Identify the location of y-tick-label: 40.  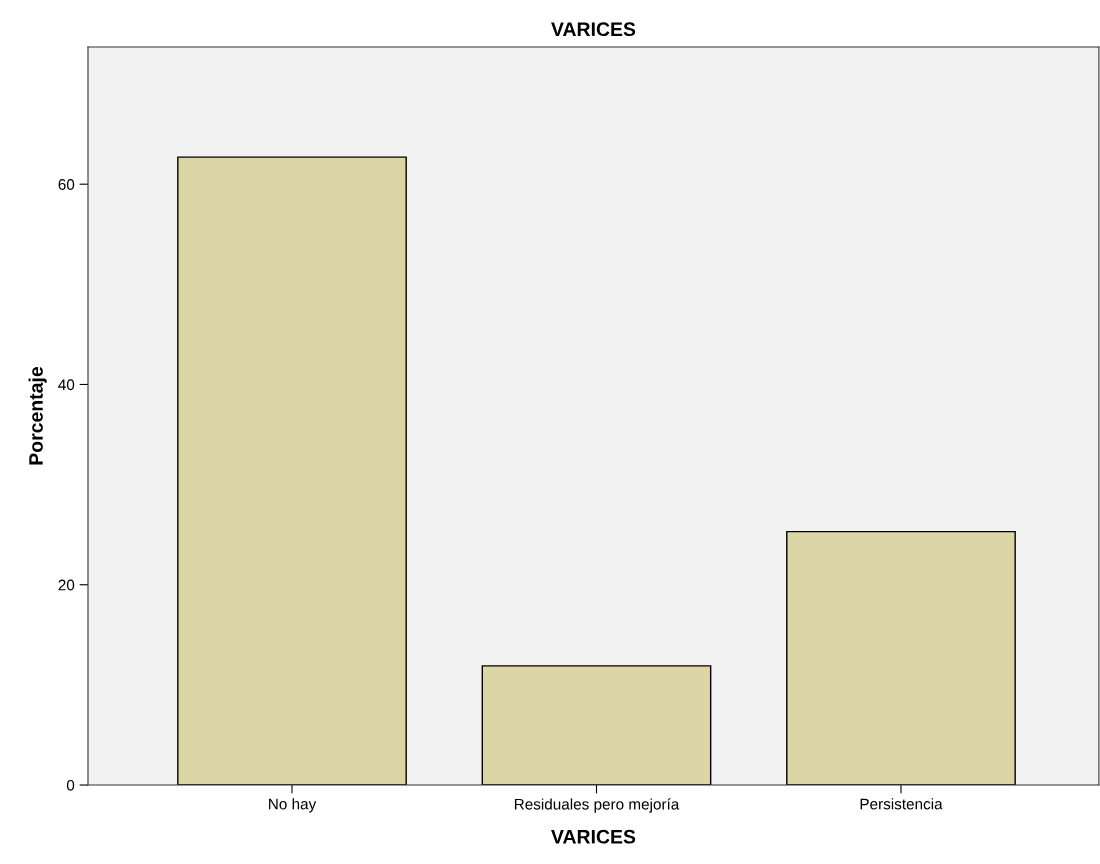
(66, 385).